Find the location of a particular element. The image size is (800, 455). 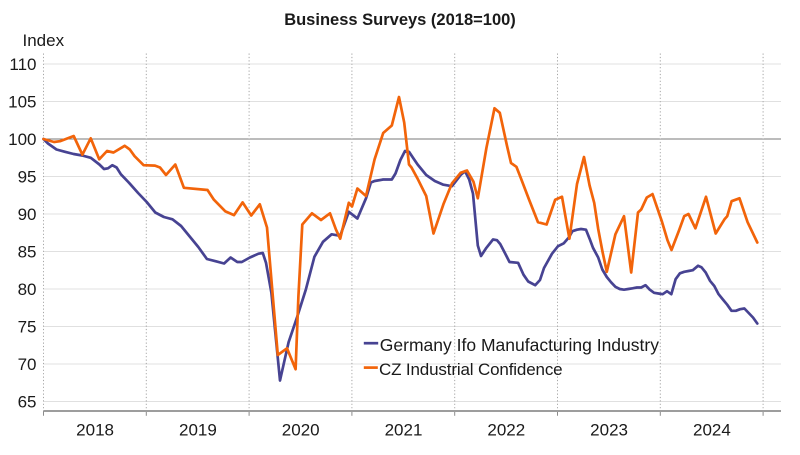

svg-text: CZ Industrial Confidence is located at coordinates (471, 369).